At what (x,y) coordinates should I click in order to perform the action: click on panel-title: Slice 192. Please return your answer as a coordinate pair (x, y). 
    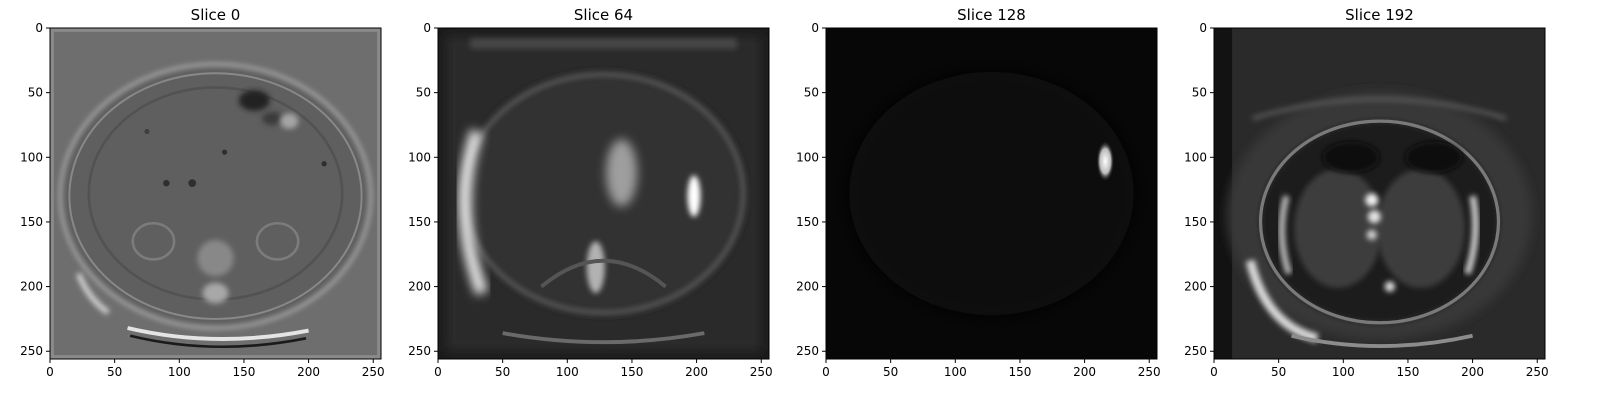
    Looking at the image, I should click on (1379, 15).